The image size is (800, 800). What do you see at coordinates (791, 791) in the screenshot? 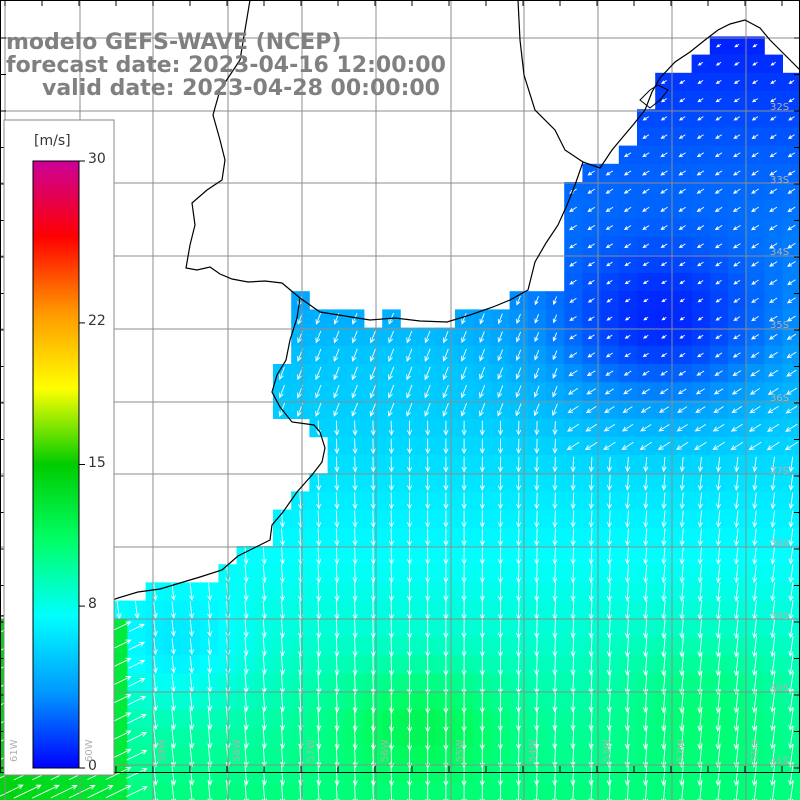
I see `wind-speed-cell` at bounding box center [791, 791].